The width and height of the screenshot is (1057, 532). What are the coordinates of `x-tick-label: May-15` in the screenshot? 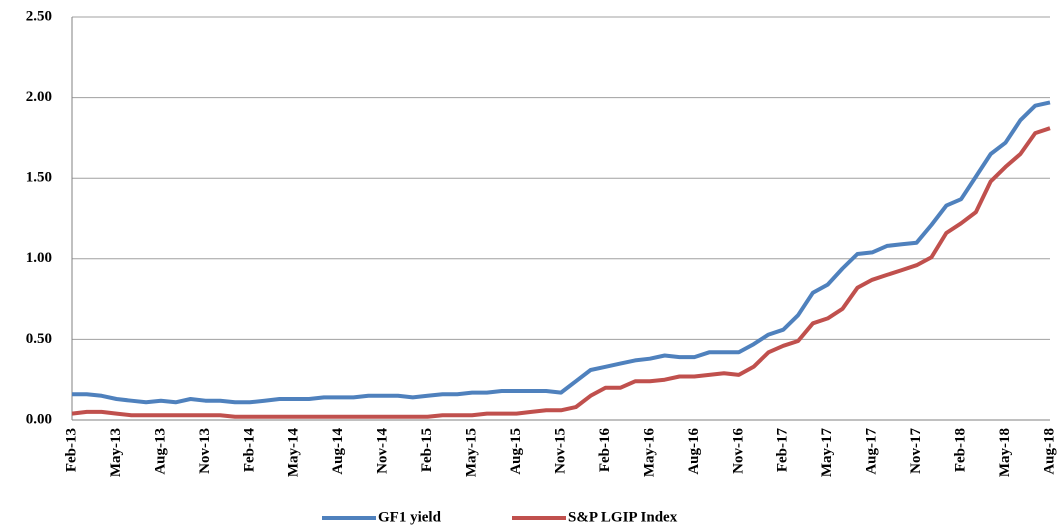 It's located at (472, 452).